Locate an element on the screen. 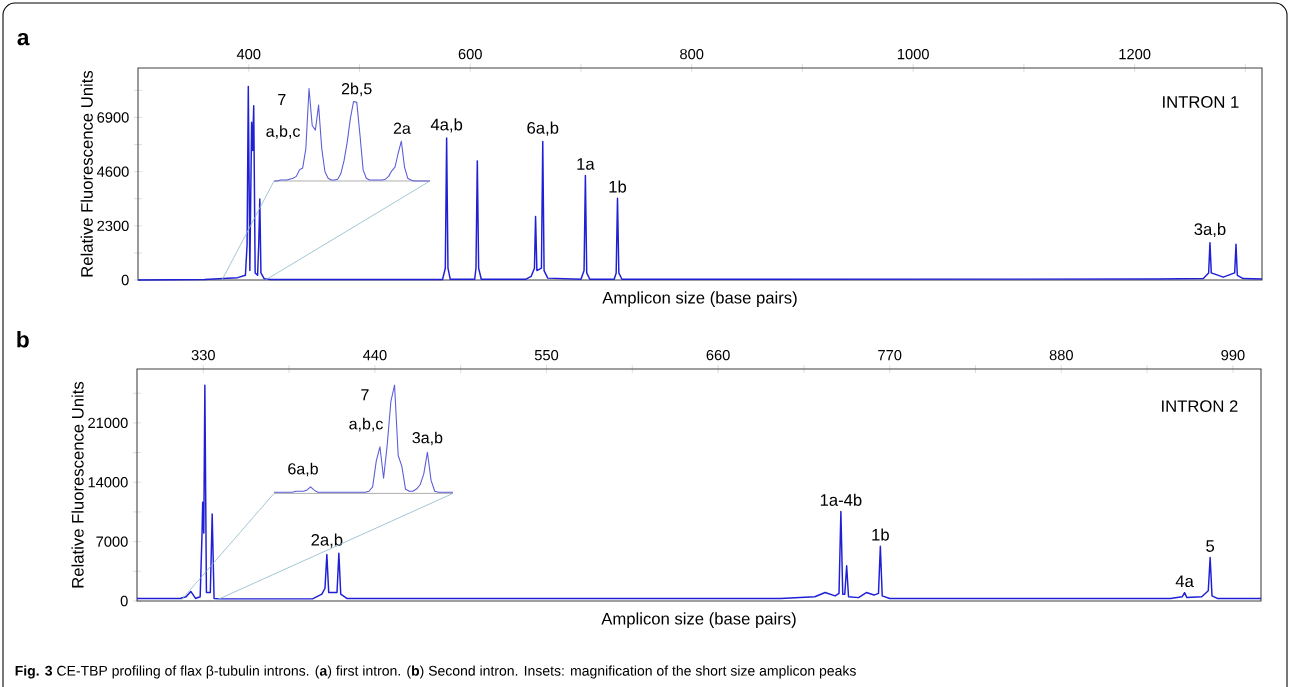 Image resolution: width=1290 pixels, height=687 pixels. y-tick-label: 4600 is located at coordinates (113, 171).